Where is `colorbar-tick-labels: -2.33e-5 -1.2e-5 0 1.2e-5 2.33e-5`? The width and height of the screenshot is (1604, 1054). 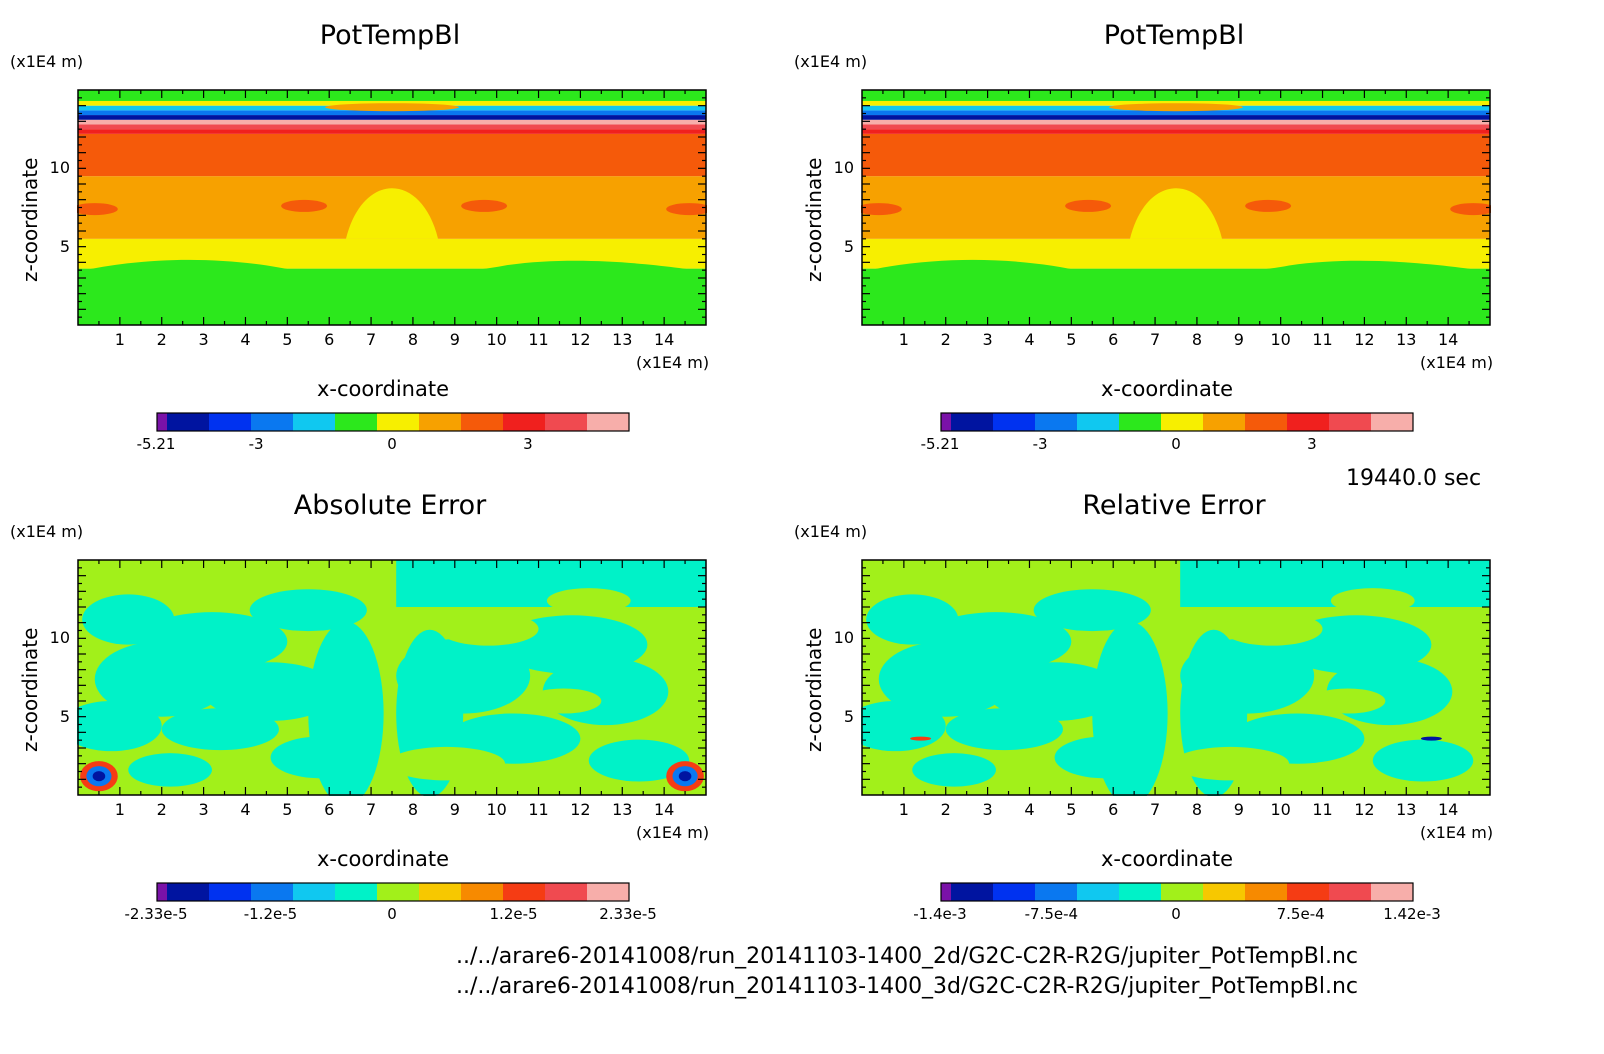 colorbar-tick-labels: -2.33e-5 -1.2e-5 0 1.2e-5 2.33e-5 is located at coordinates (391, 915).